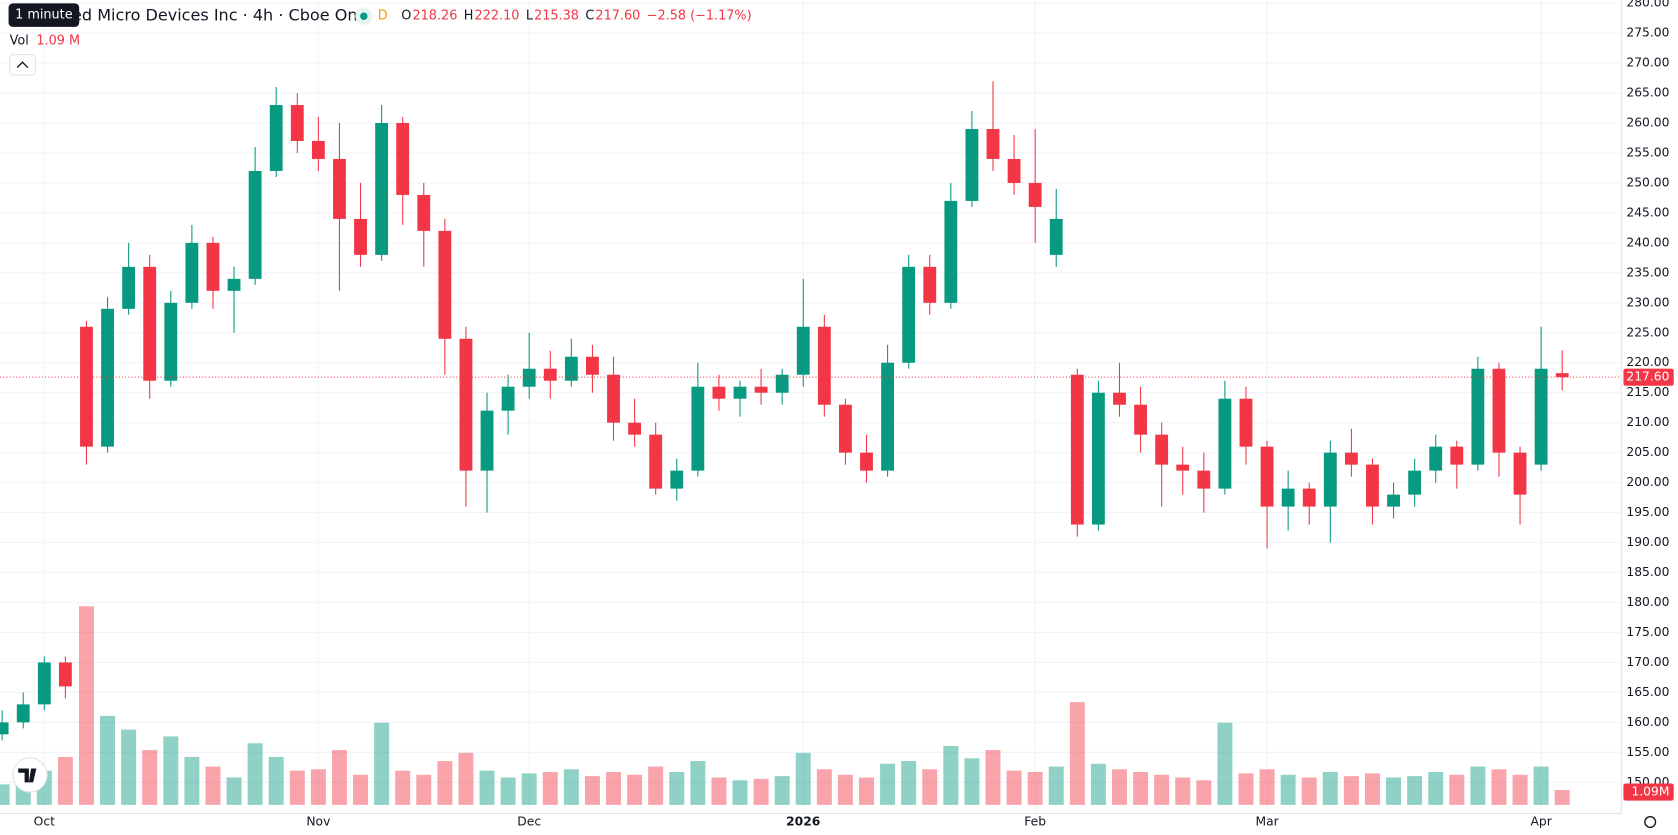  What do you see at coordinates (1267, 822) in the screenshot?
I see `x-tick-label: Mar` at bounding box center [1267, 822].